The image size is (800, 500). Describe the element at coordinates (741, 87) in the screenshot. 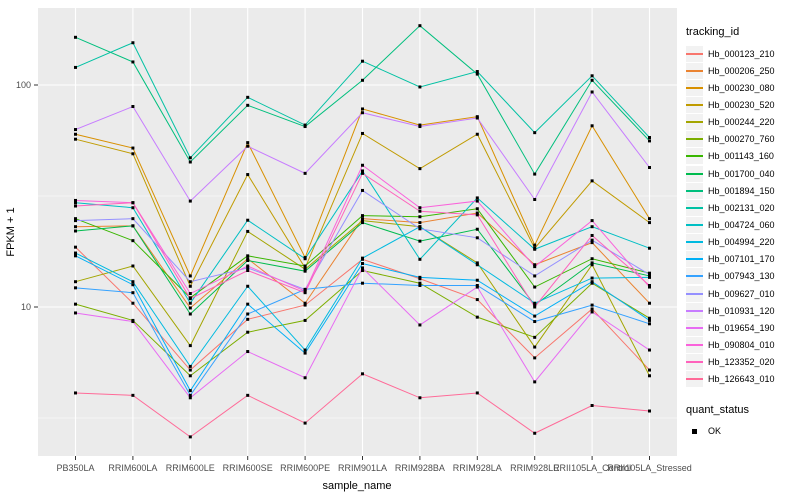

I see `legend-entry-label: Hb_000230_080` at that location.